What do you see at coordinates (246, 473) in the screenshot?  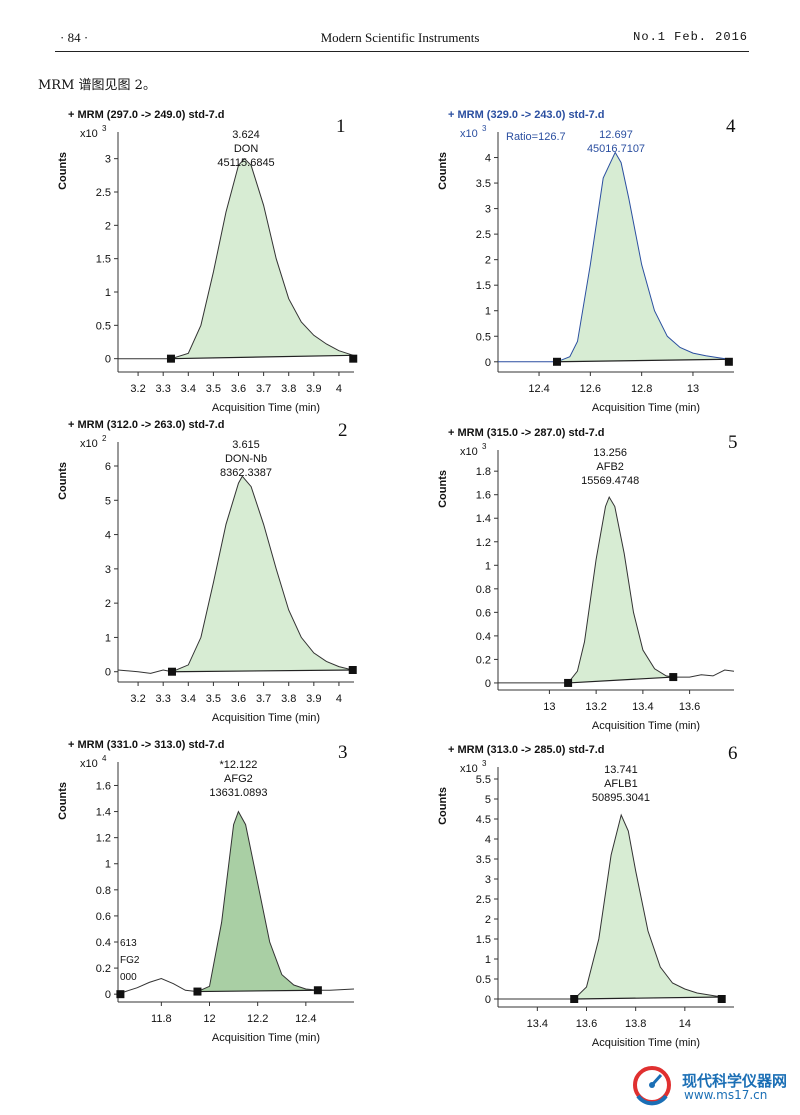 I see `peak-label-line: 8362.3387` at bounding box center [246, 473].